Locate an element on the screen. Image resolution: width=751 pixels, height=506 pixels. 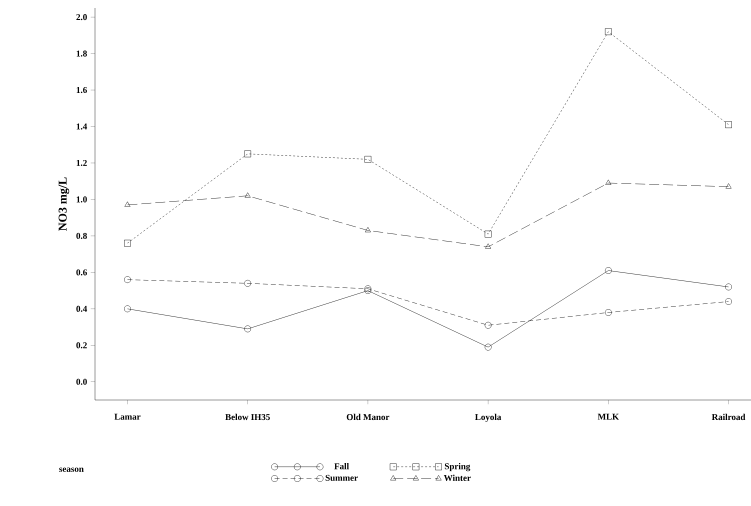
legend-label: Winter is located at coordinates (457, 478).